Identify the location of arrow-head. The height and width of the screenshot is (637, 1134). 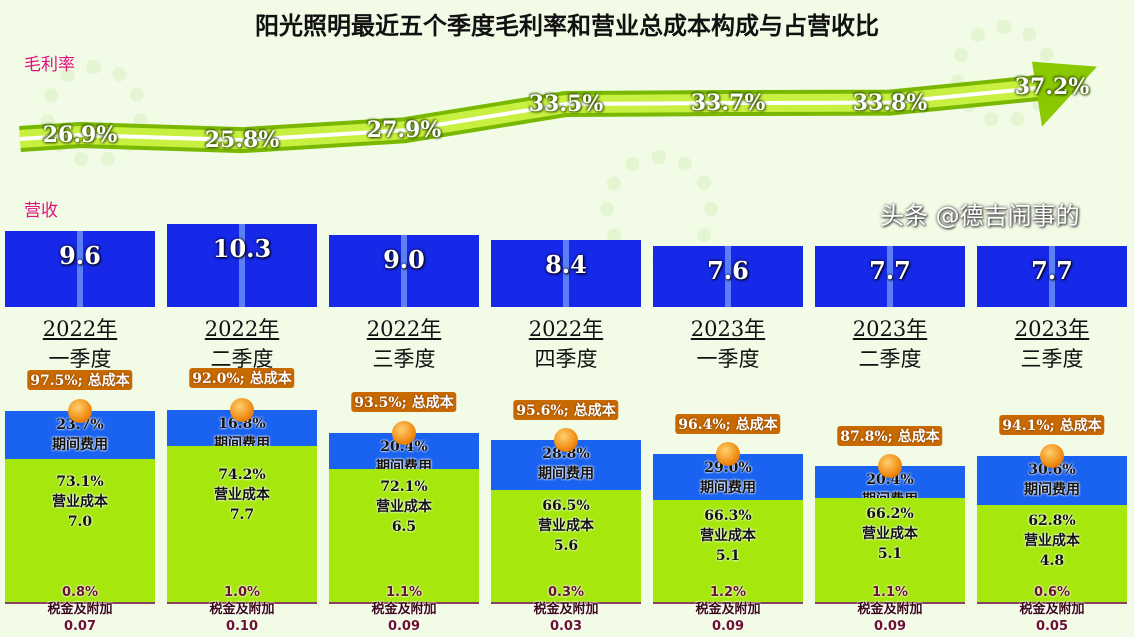
(1064, 94).